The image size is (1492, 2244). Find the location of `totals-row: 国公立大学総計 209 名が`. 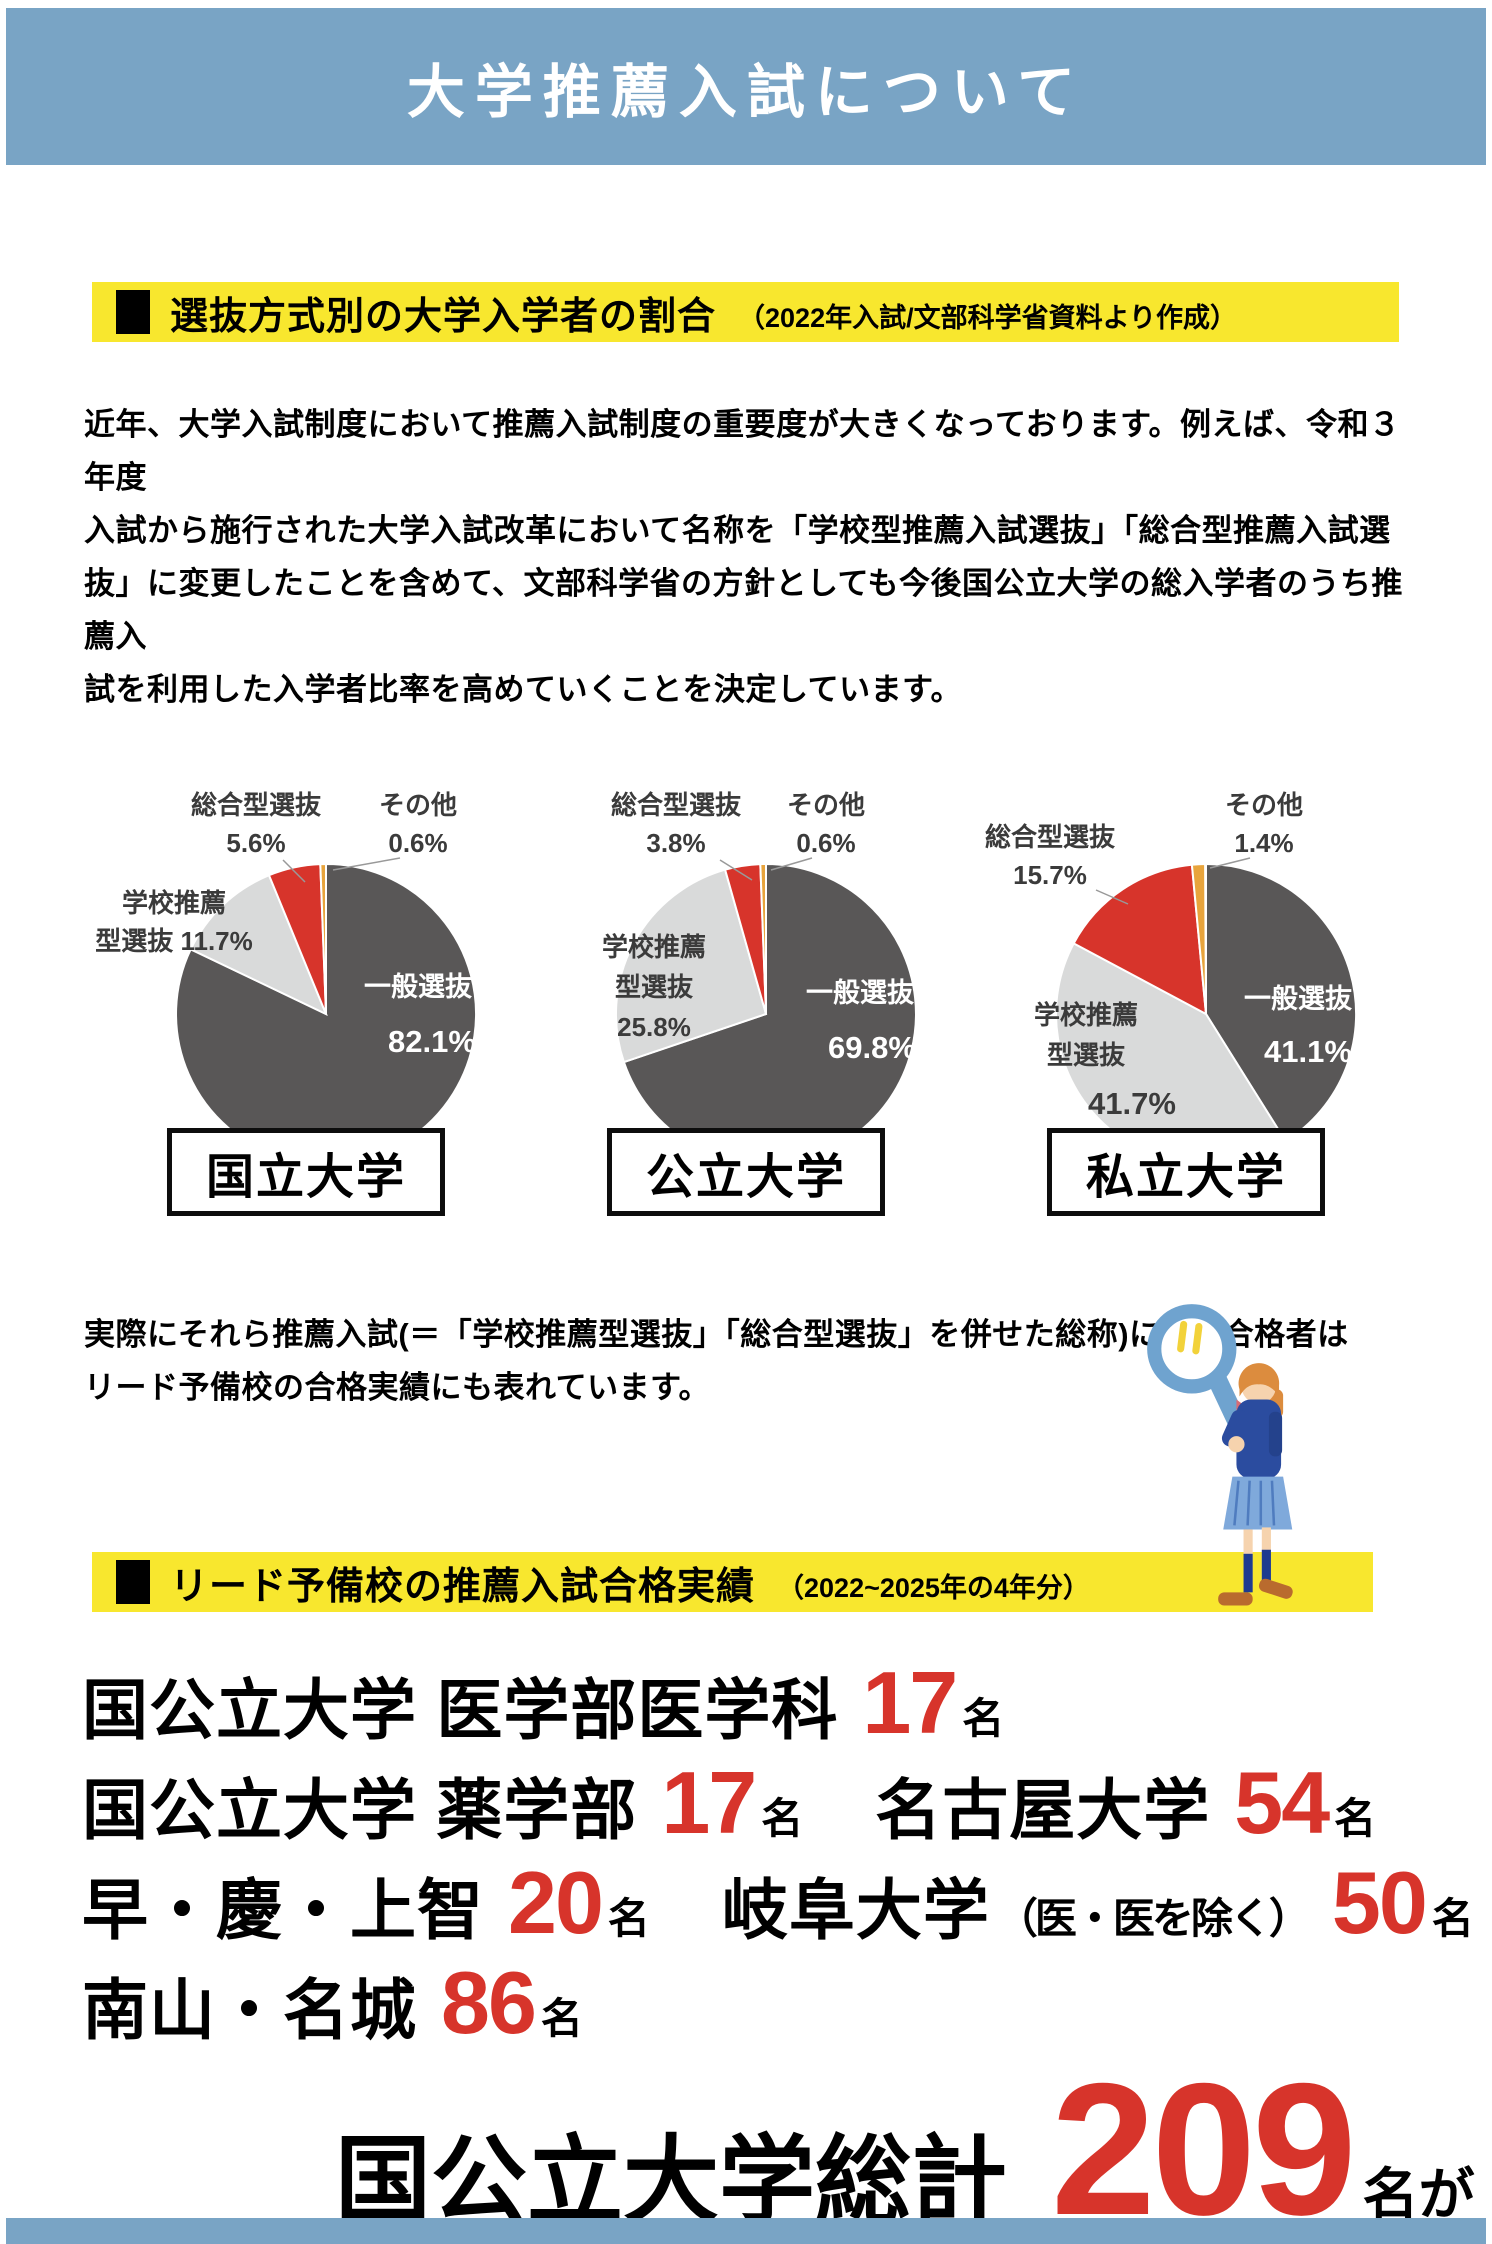

totals-row: 国公立大学総計 209 名が is located at coordinates (913, 2144).